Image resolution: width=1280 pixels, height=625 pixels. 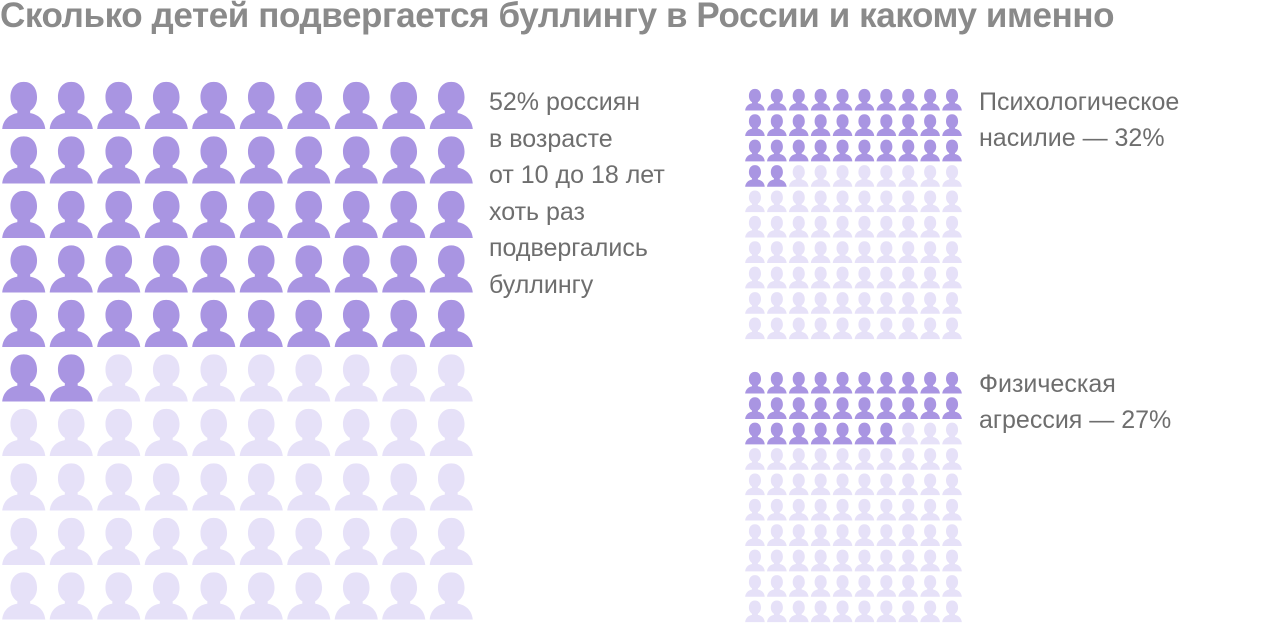 I want to click on waffle-svg, so click(x=853, y=214).